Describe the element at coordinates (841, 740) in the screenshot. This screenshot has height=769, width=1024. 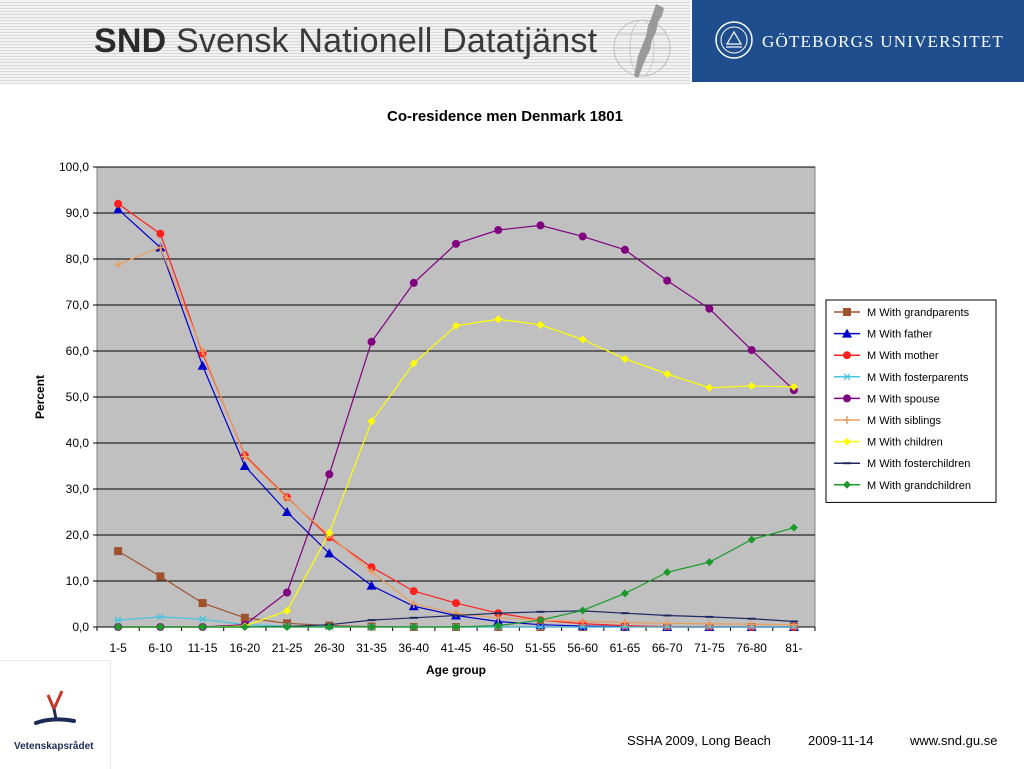
I see `footer-date: 2009-11-14` at that location.